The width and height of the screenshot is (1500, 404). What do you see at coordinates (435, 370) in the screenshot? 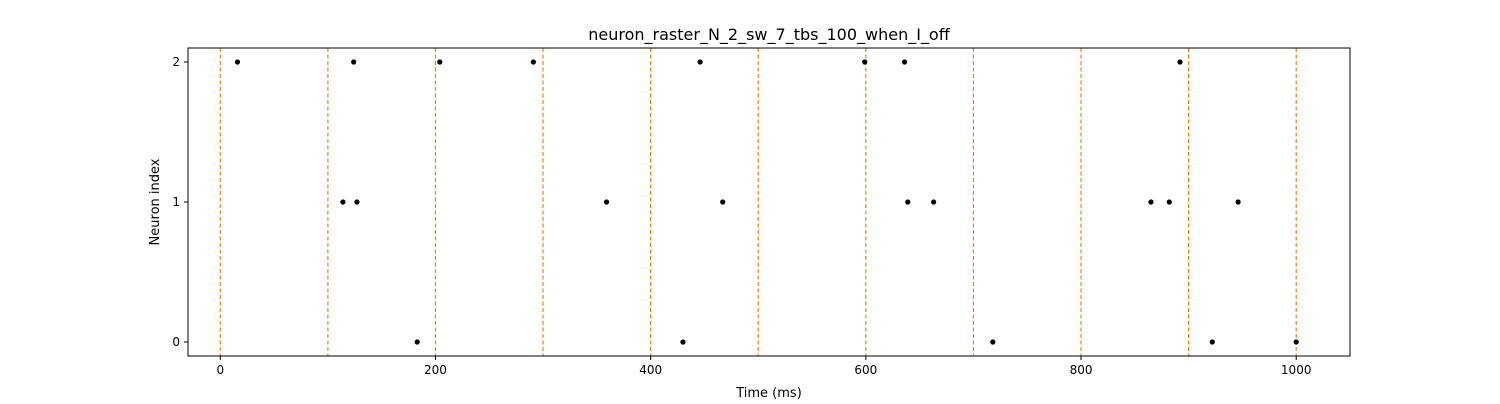
I see `x-tick-label: 200` at bounding box center [435, 370].